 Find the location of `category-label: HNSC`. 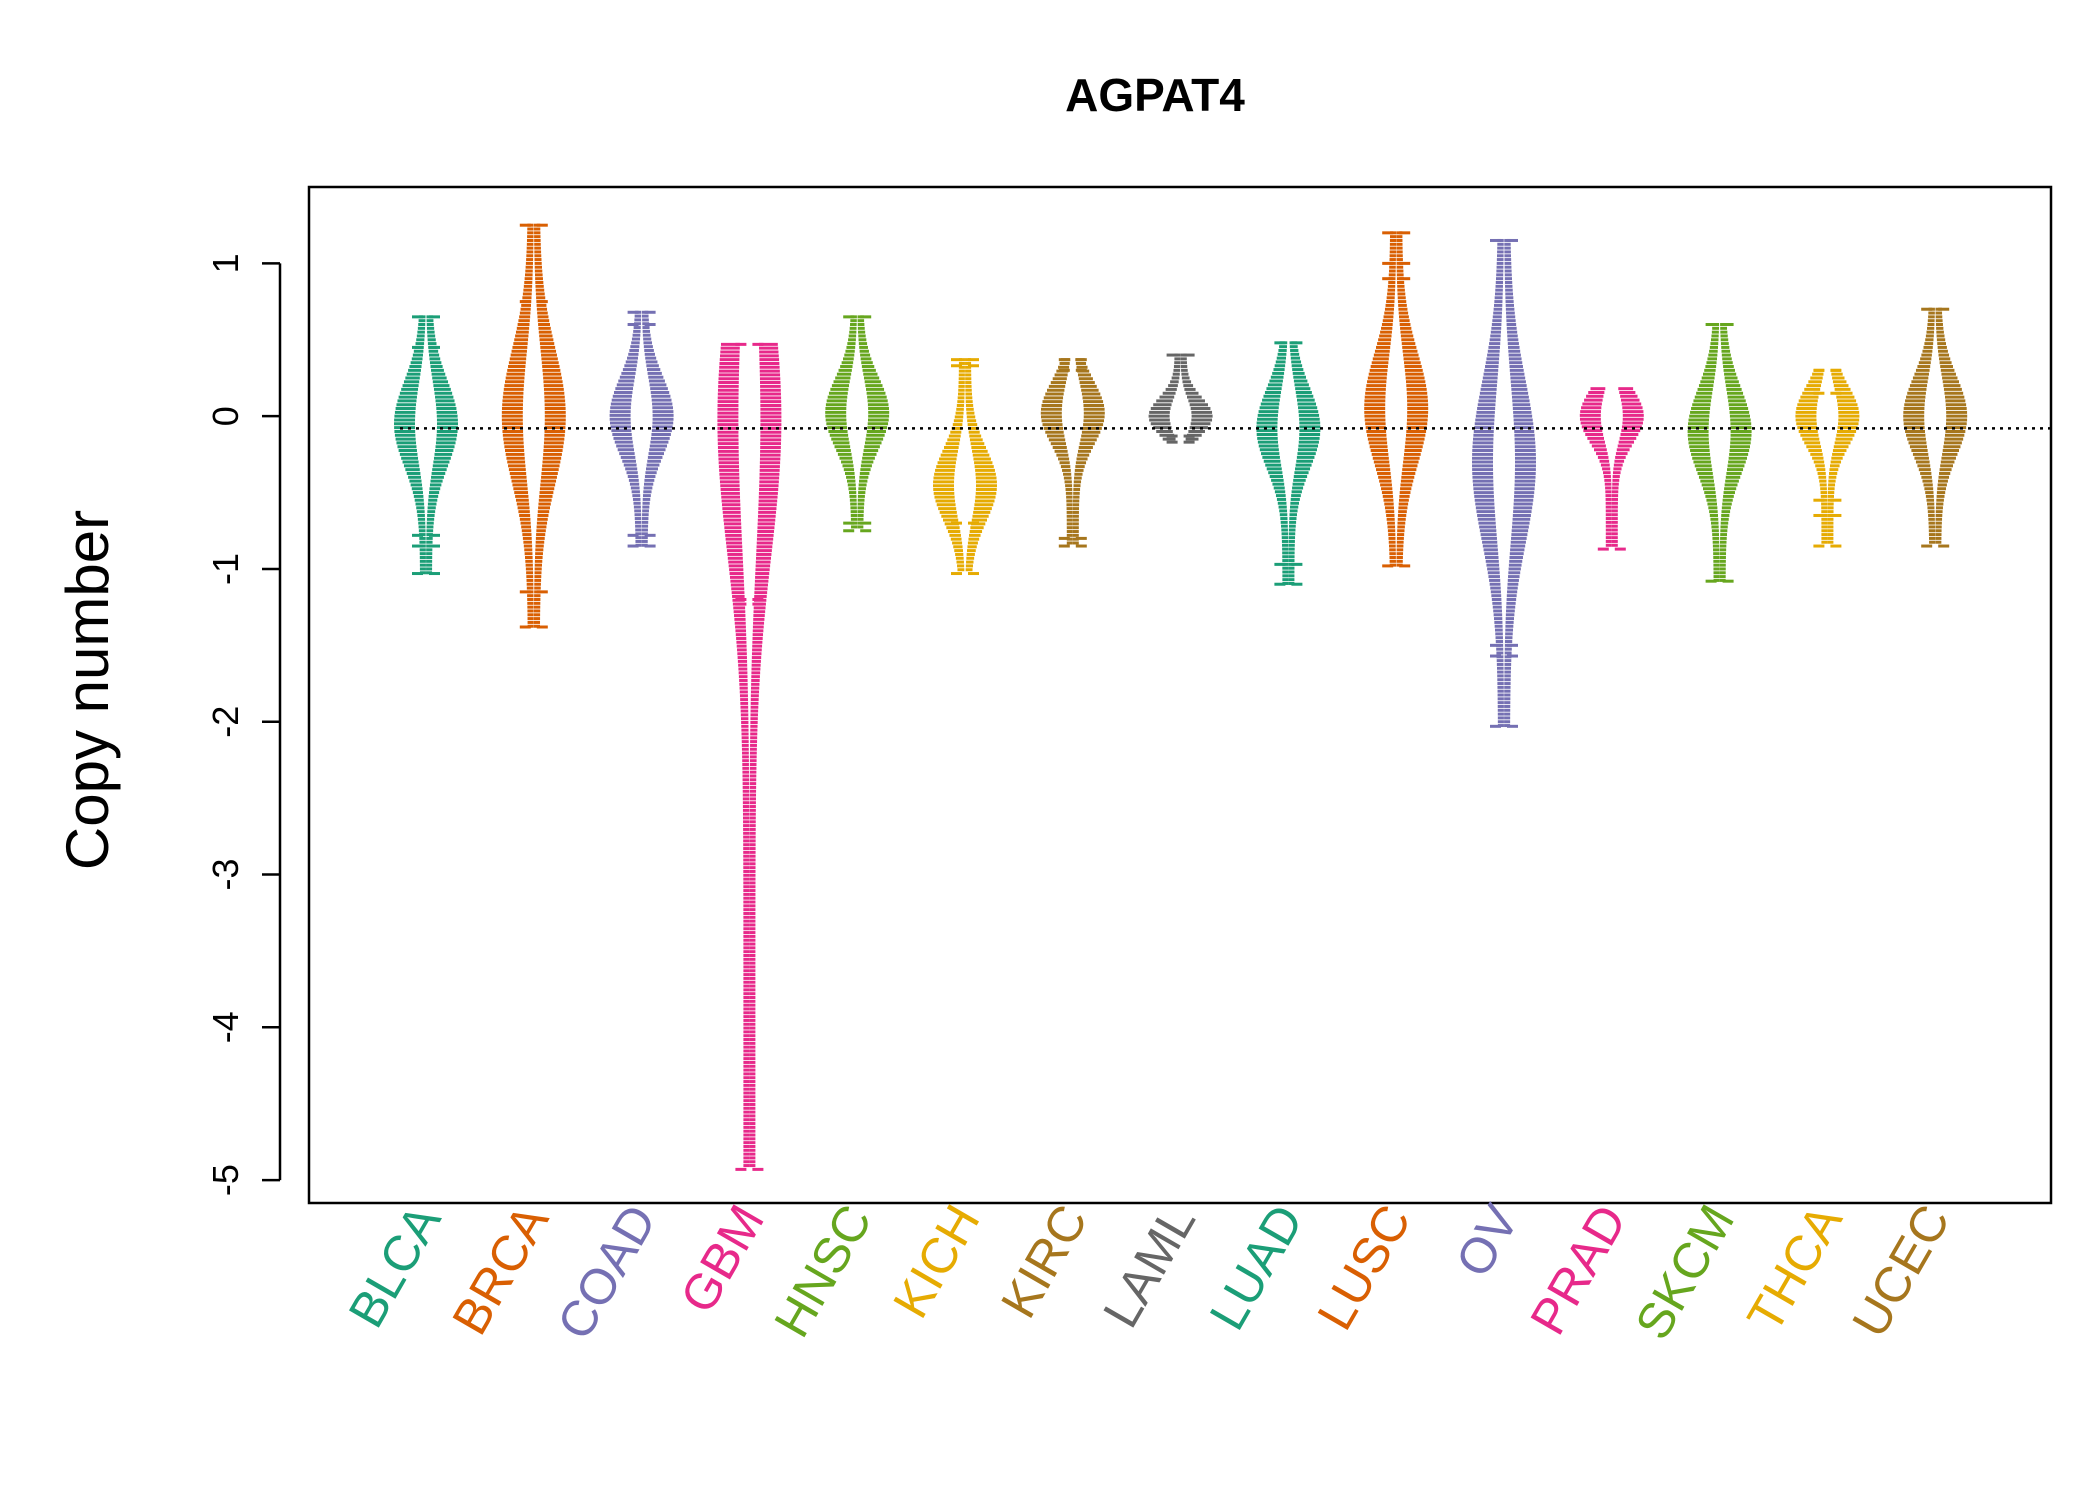

category-label: HNSC is located at coordinates (822, 1271).